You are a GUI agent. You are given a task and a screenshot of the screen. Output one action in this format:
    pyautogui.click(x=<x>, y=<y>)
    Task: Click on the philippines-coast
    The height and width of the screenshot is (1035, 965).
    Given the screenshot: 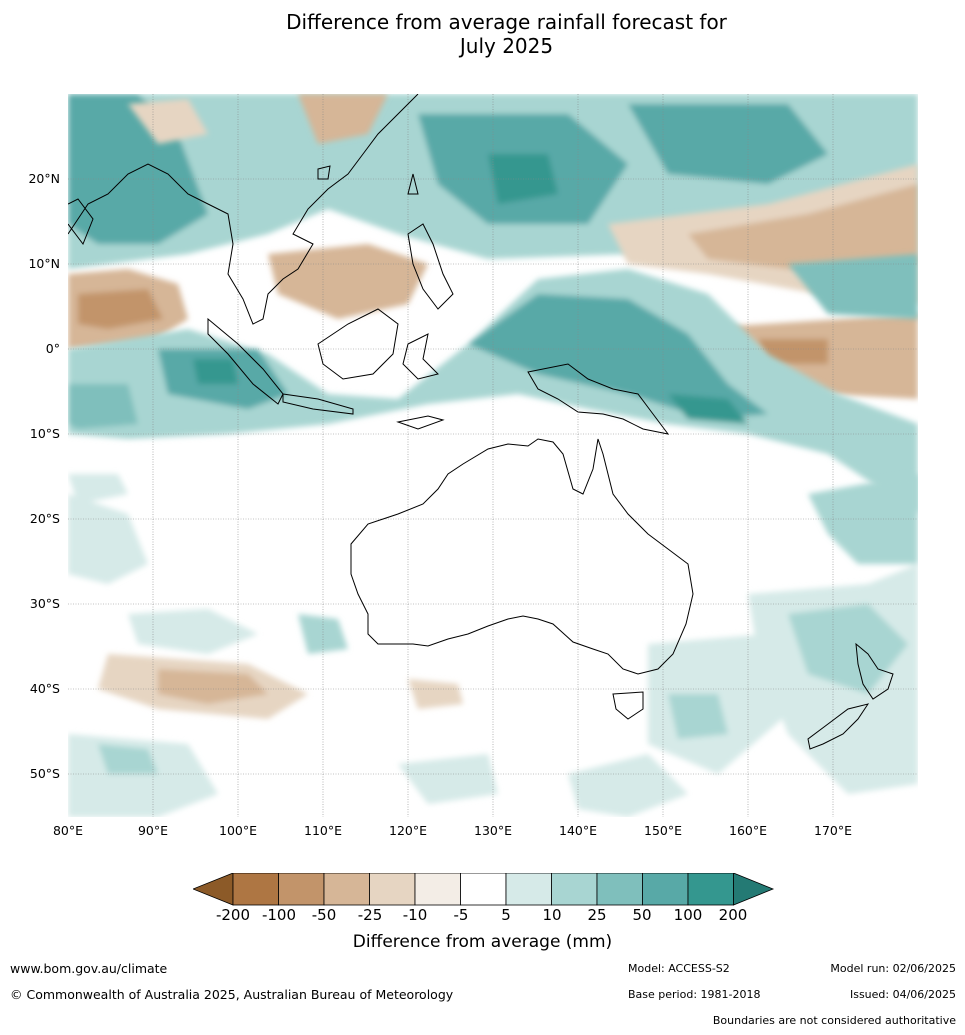 What is the action you would take?
    pyautogui.click(x=430, y=266)
    